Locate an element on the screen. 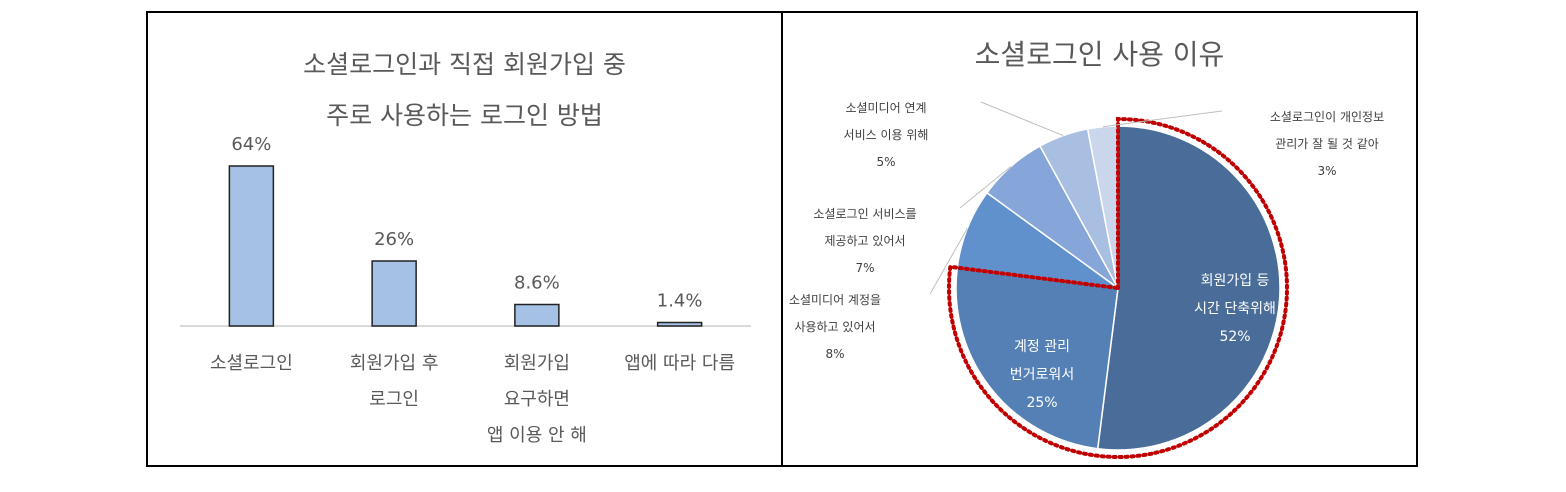 This screenshot has width=1566, height=492. pie-label-1-0: 계정 관리 is located at coordinates (1042, 347).